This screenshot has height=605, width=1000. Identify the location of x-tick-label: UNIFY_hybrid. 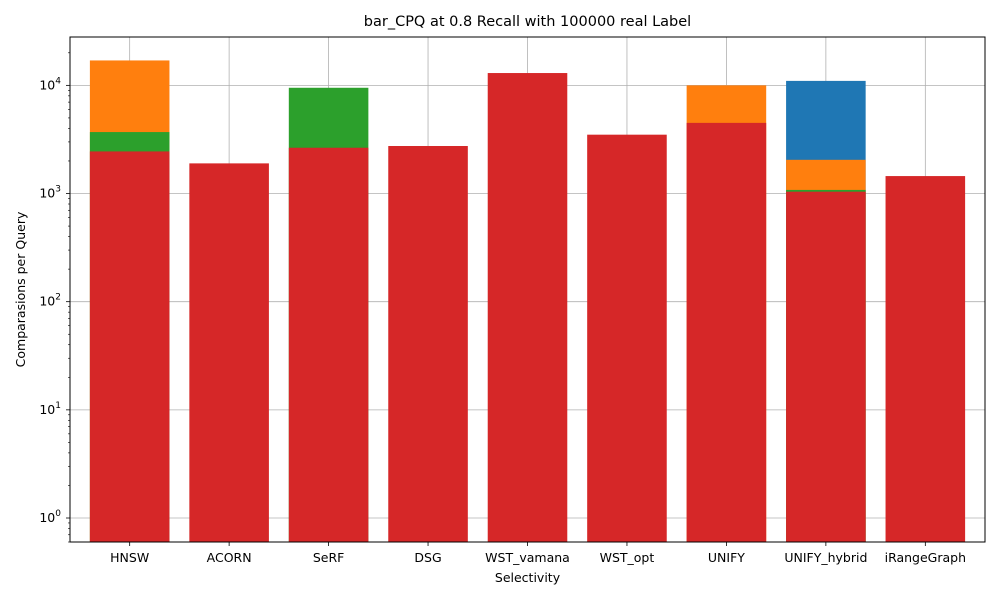
(825, 557).